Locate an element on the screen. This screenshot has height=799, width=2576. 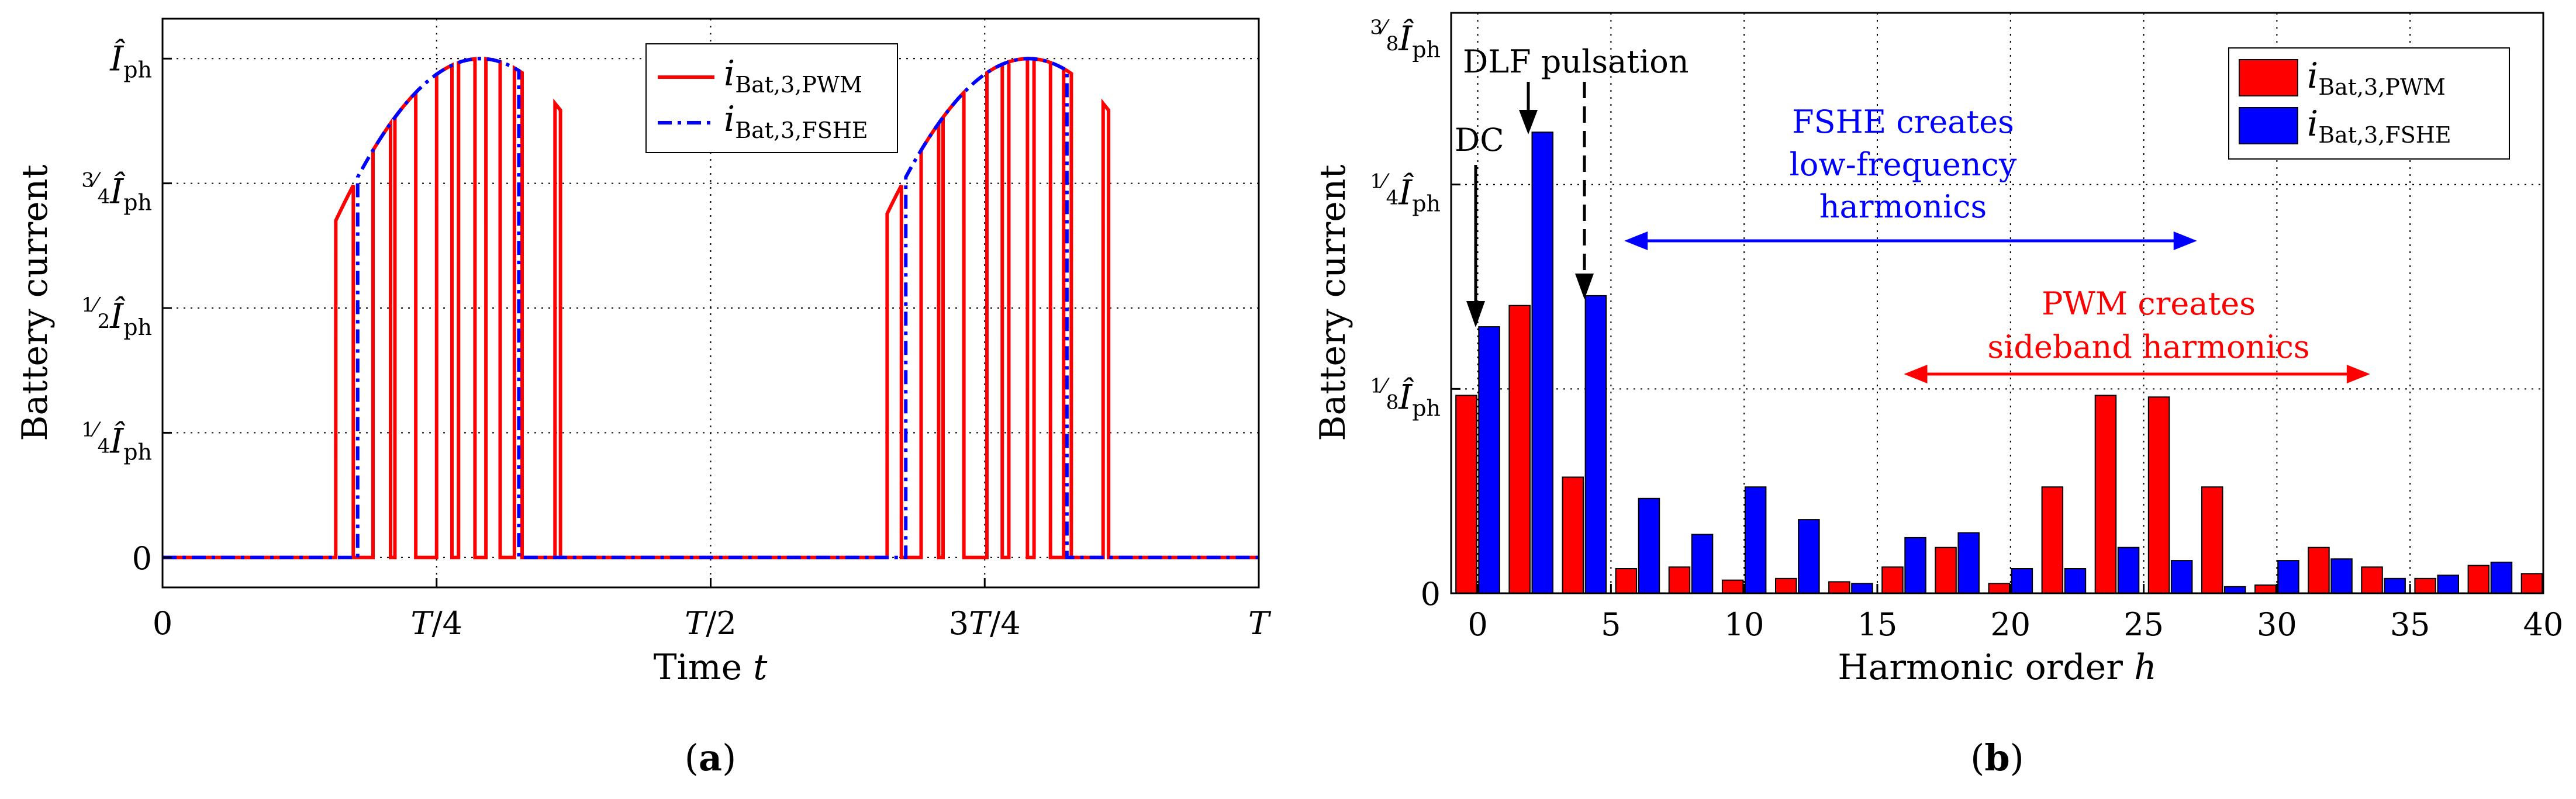
panel-a-ytick-label: Îph is located at coordinates (130, 60).